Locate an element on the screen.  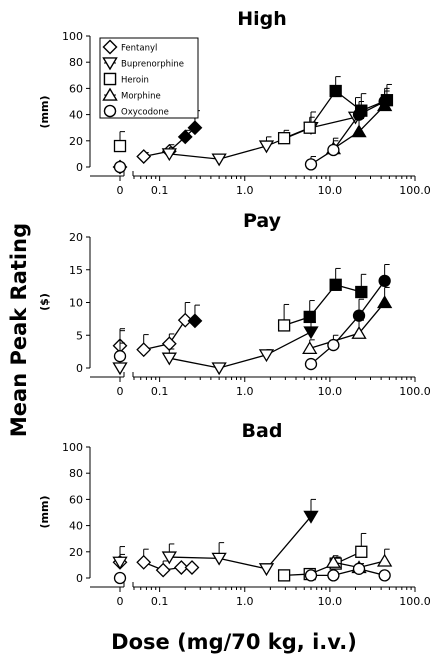
series-line-fentanyl is located at coordinates (169, 142).